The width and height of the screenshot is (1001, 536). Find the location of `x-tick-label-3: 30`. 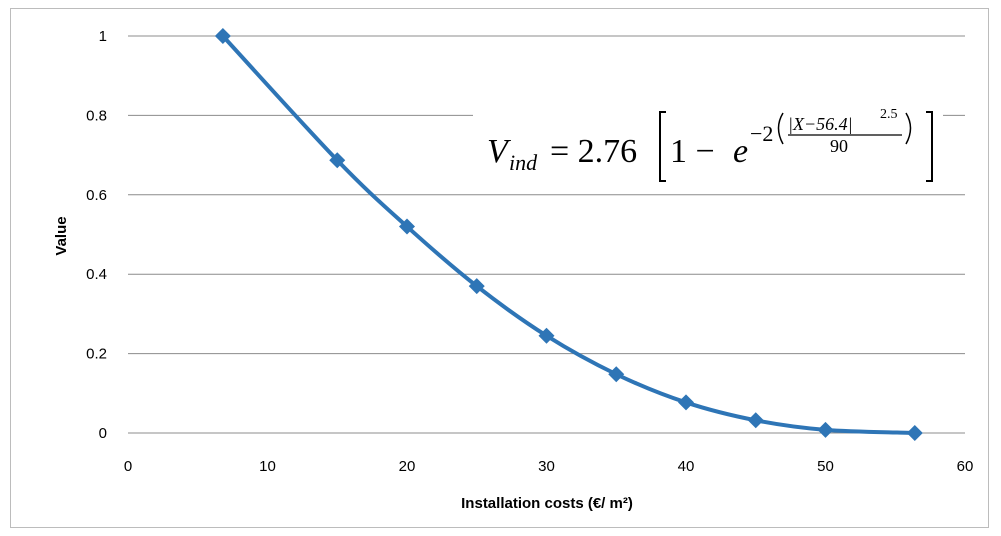

x-tick-label-3: 30 is located at coordinates (546, 466).